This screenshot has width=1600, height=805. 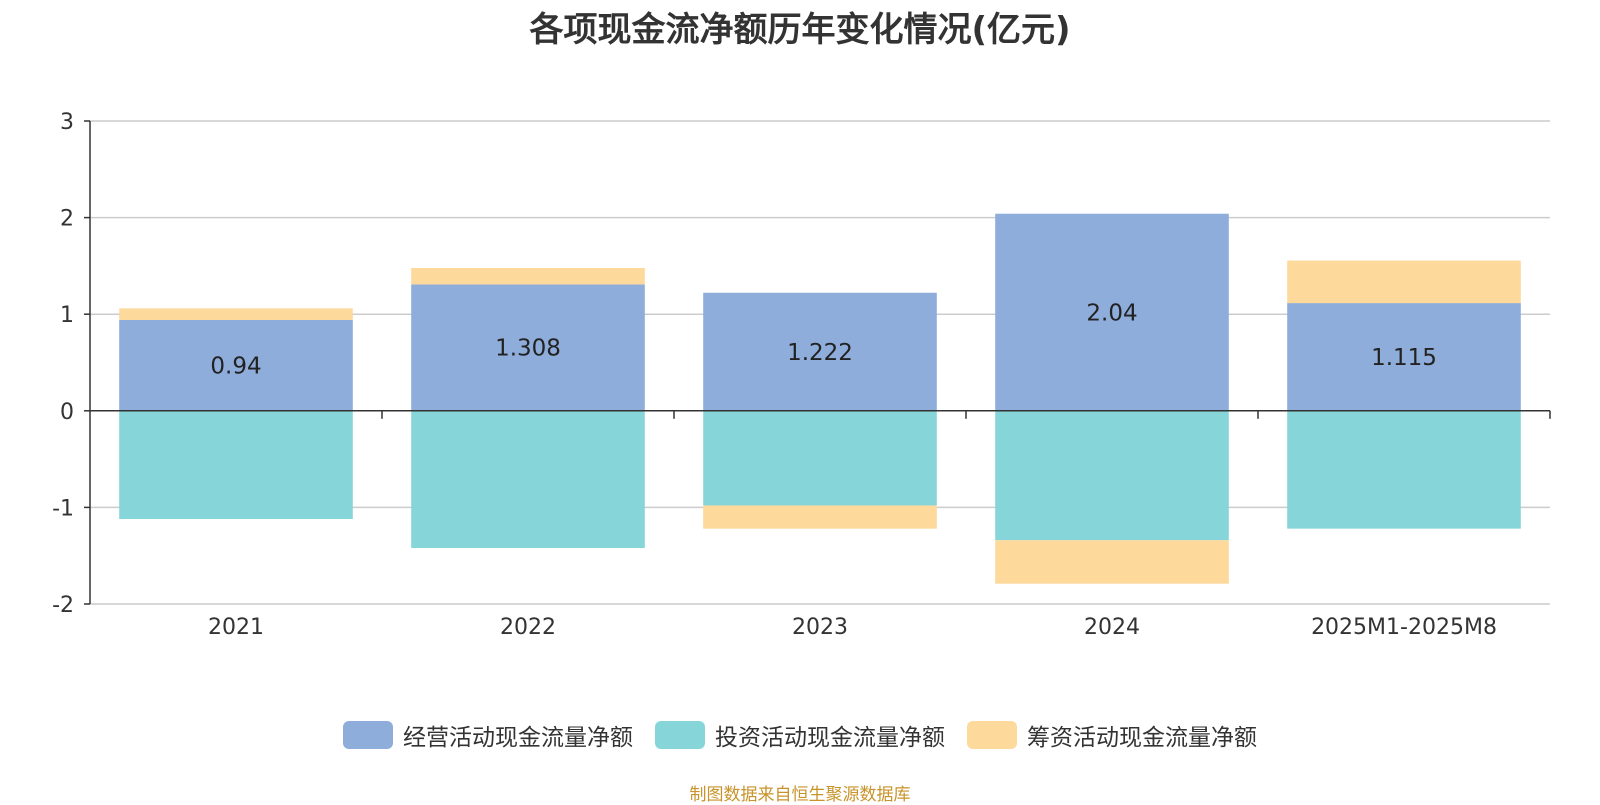 What do you see at coordinates (830, 738) in the screenshot?
I see `legend-label: 投资活动现金流量净额` at bounding box center [830, 738].